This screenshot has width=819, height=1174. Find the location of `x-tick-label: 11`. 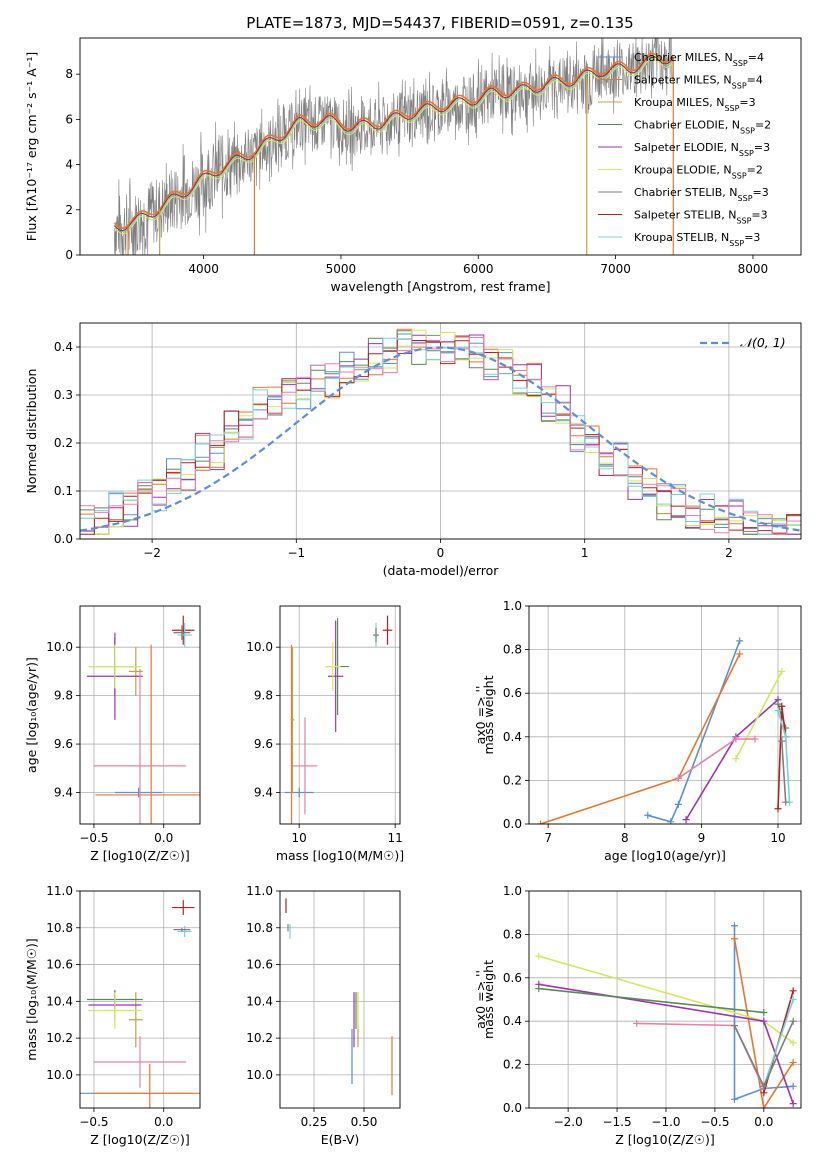

x-tick-label: 11 is located at coordinates (395, 838).